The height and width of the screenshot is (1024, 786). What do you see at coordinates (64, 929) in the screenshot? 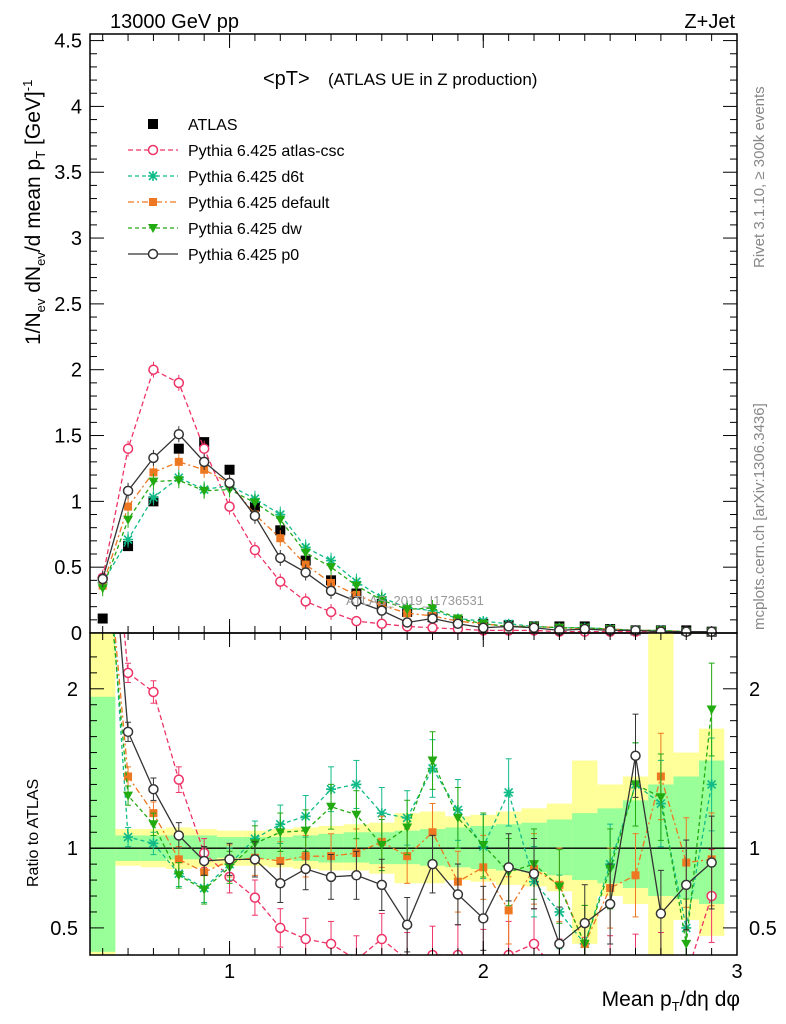
I see `lower-ytick-label: 0.5` at bounding box center [64, 929].